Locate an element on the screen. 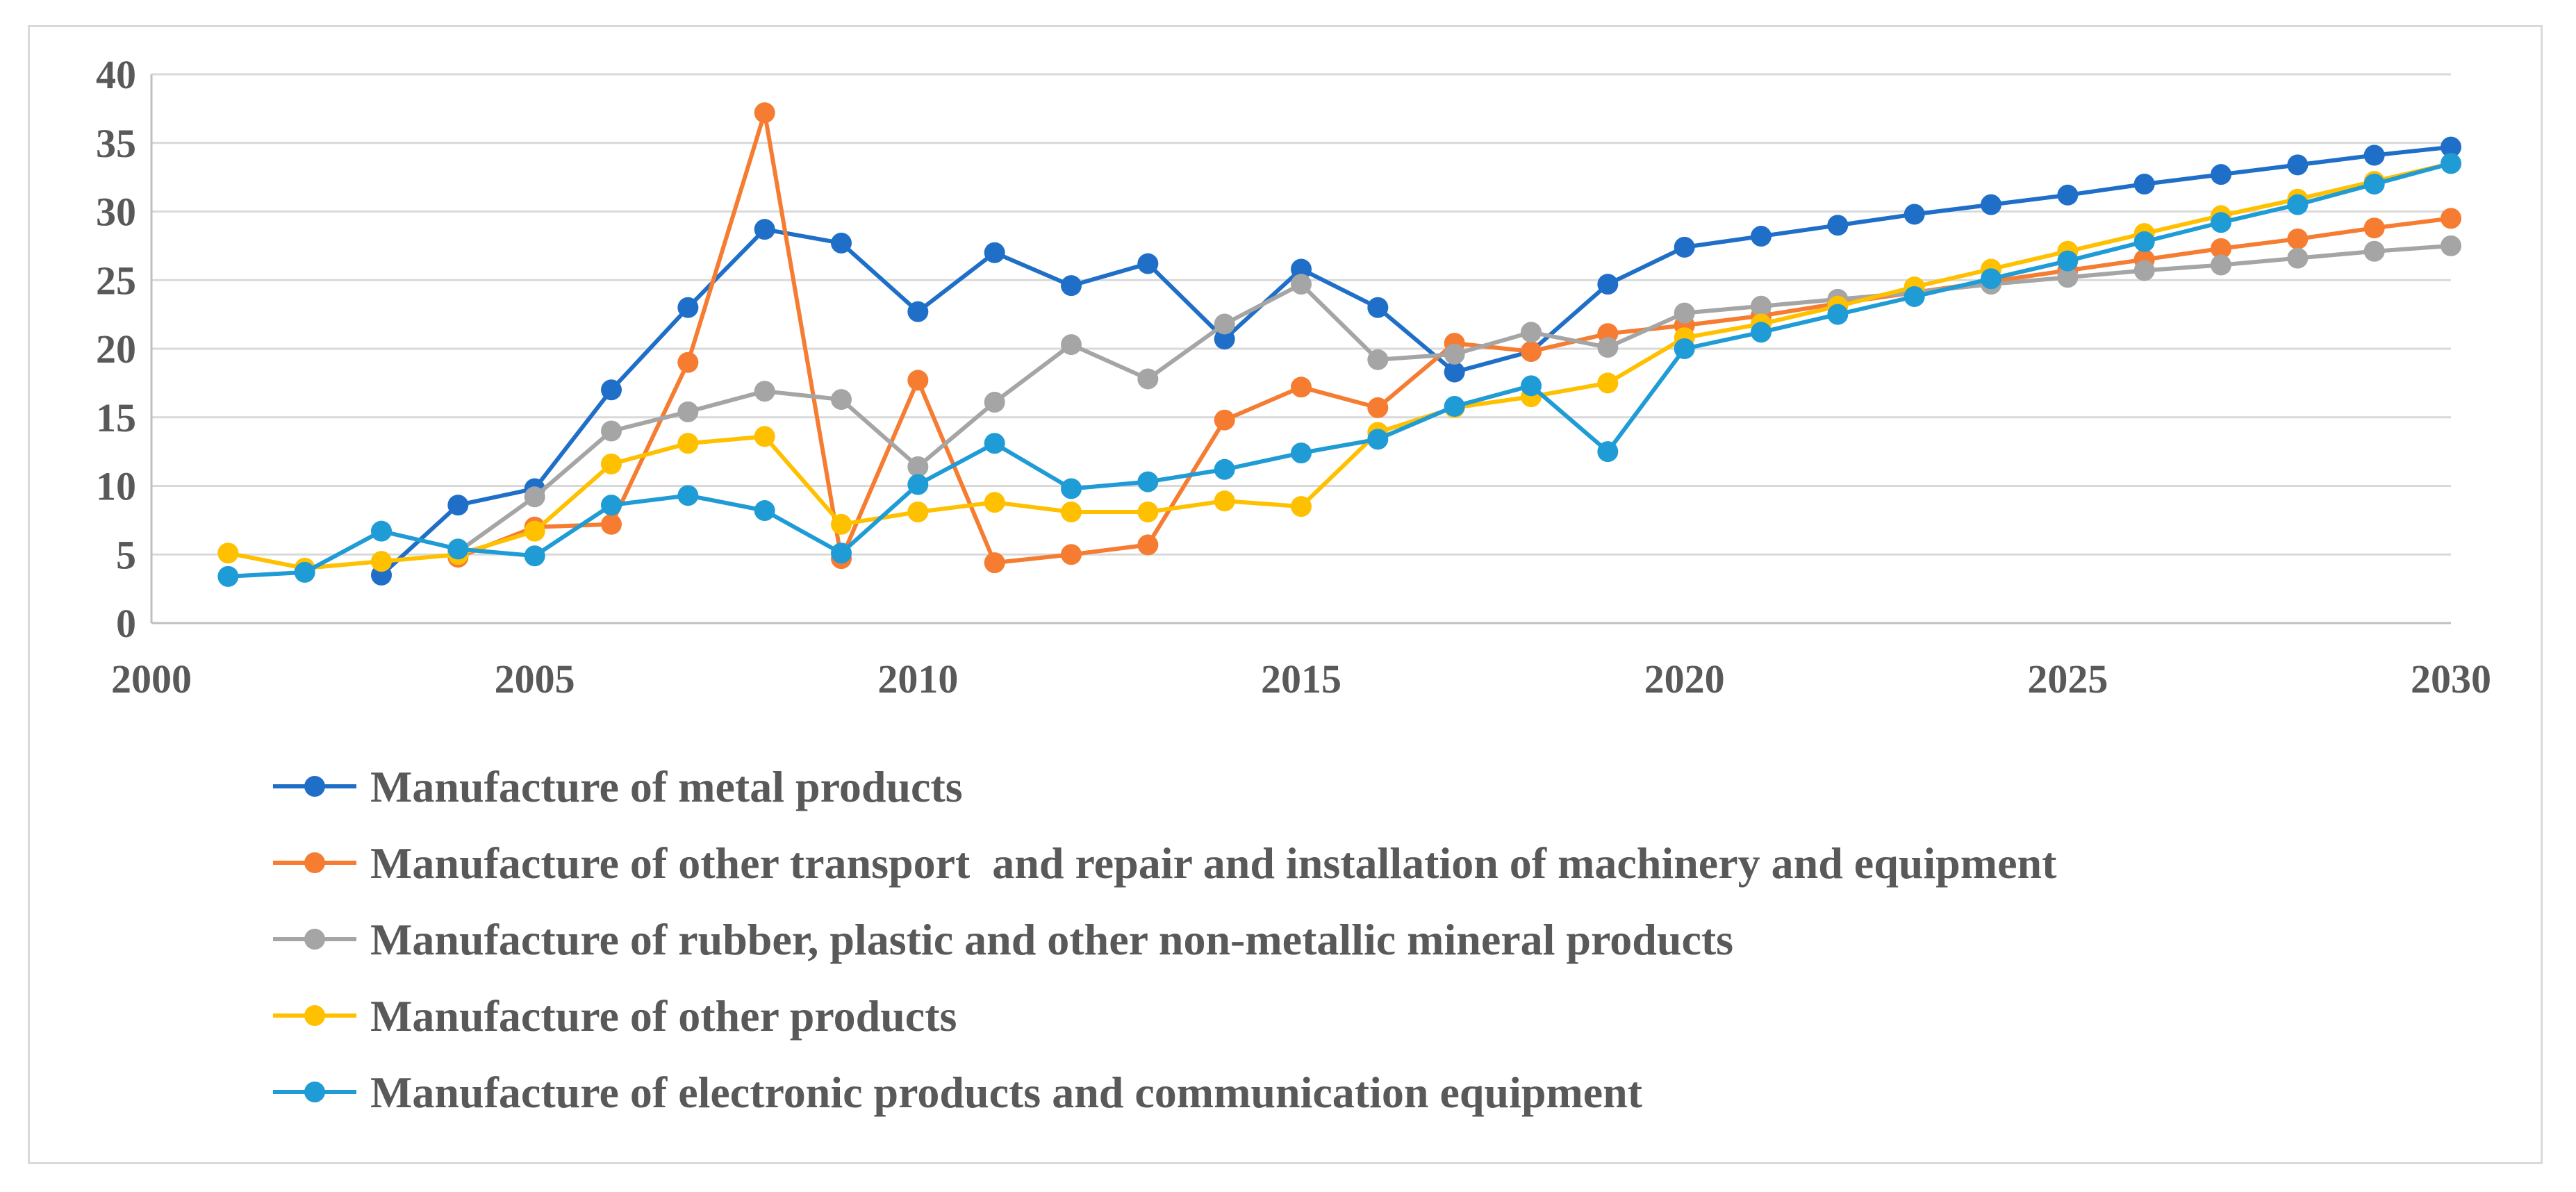  x-tick-label: 2030 is located at coordinates (2451, 679).